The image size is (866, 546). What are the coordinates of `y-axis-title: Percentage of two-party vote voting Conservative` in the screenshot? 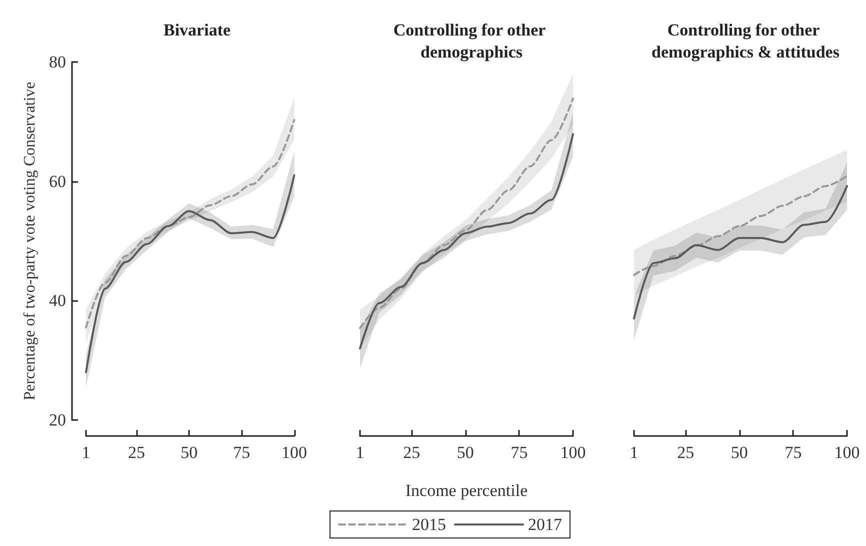 It's located at (30, 241).